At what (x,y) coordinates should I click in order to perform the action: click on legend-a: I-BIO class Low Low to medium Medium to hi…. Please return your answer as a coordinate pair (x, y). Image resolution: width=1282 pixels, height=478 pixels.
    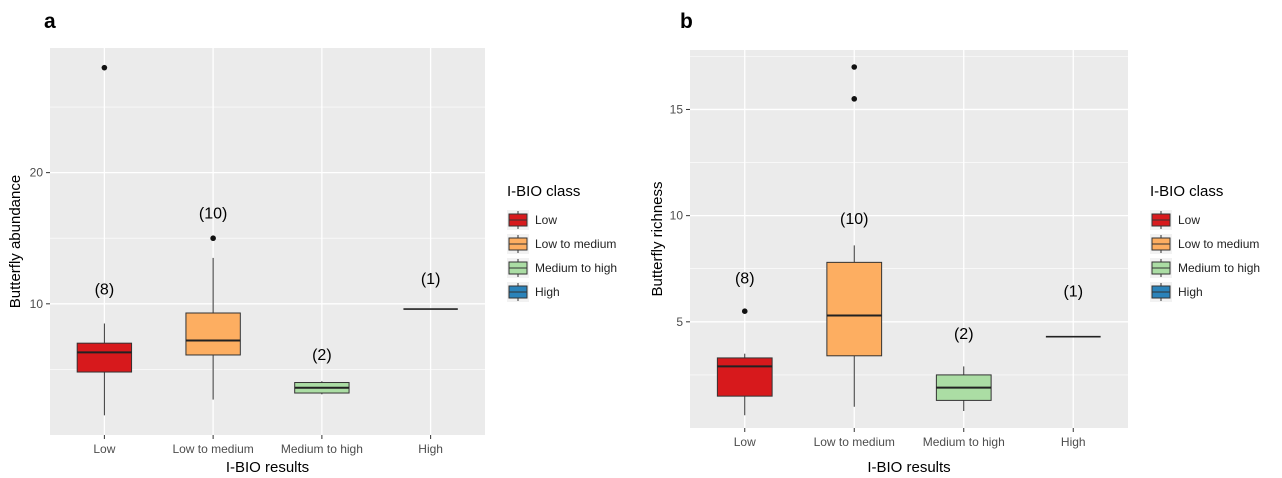
    Looking at the image, I should click on (562, 242).